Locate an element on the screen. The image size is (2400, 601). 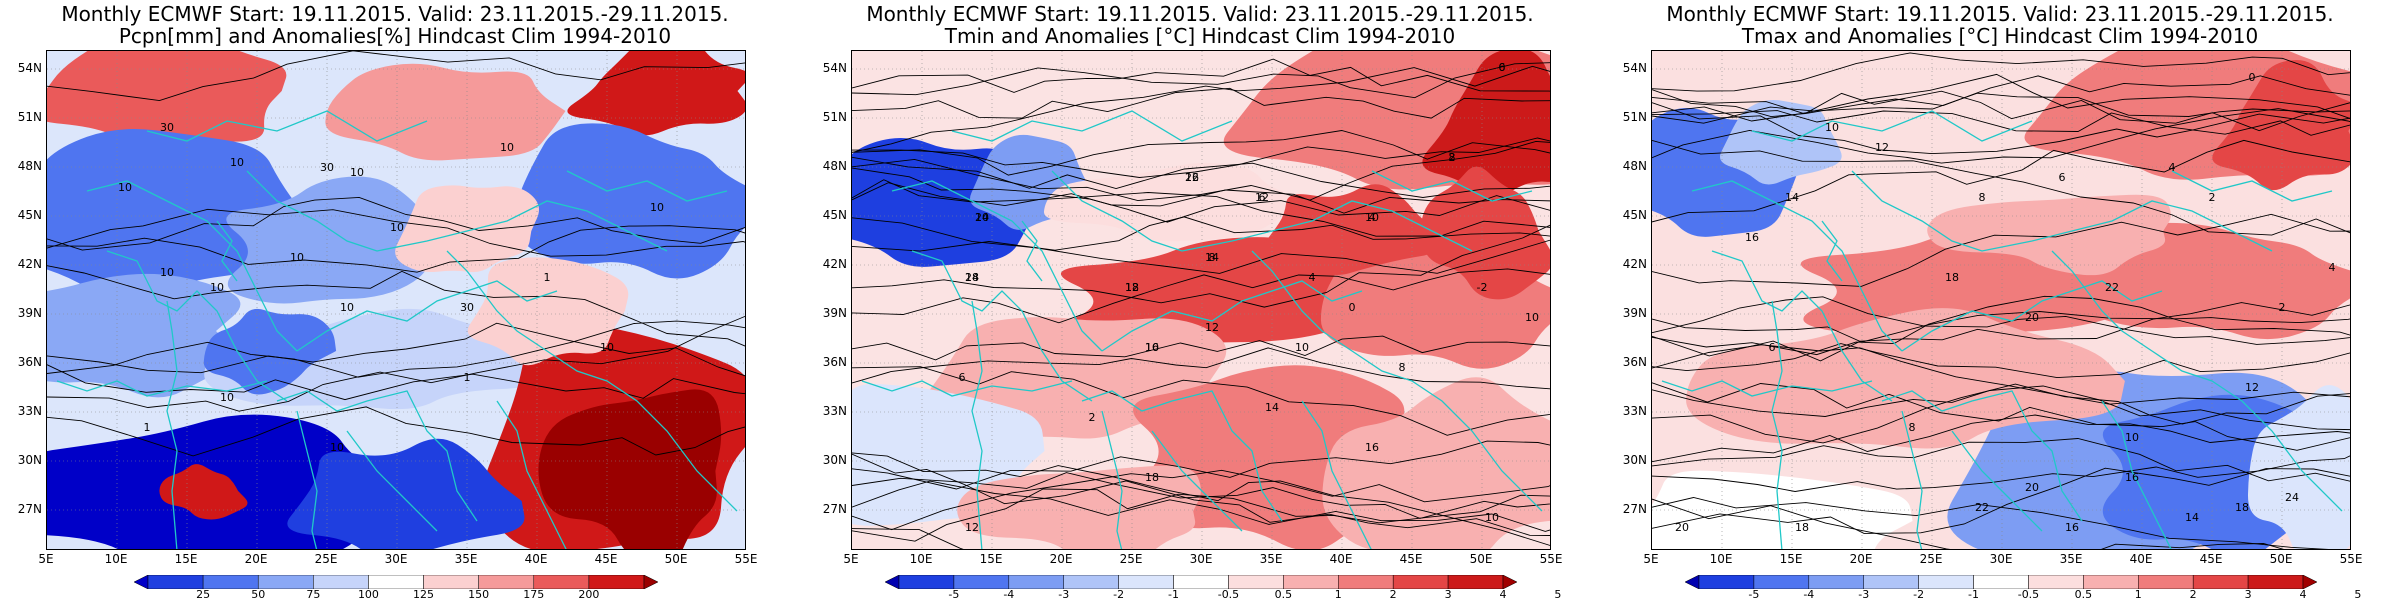
contour-label: 0 is located at coordinates (1352, 307).